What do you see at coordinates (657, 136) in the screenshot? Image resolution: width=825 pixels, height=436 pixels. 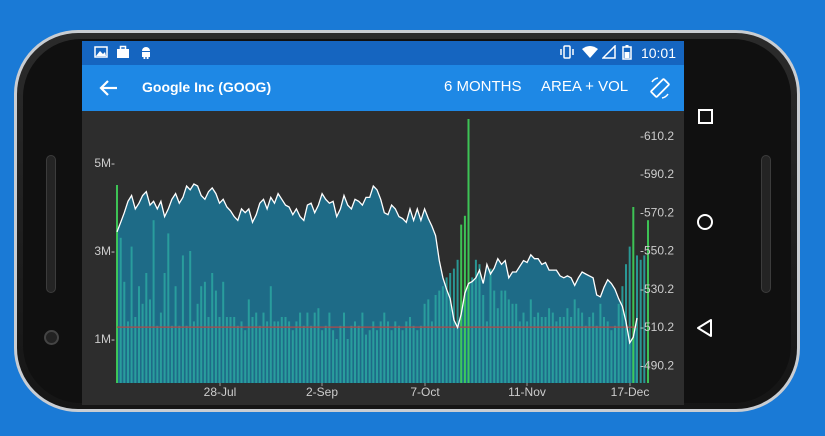 I see `price-tick-label: -610.2` at bounding box center [657, 136].